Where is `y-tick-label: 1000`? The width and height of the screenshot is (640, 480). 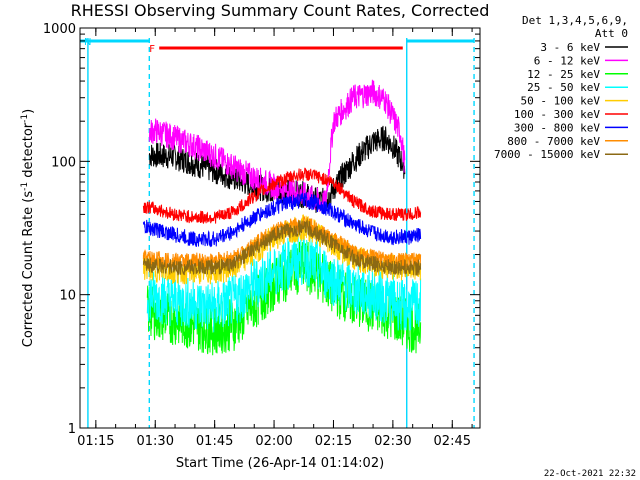 y-tick-label: 1000 is located at coordinates (59, 29).